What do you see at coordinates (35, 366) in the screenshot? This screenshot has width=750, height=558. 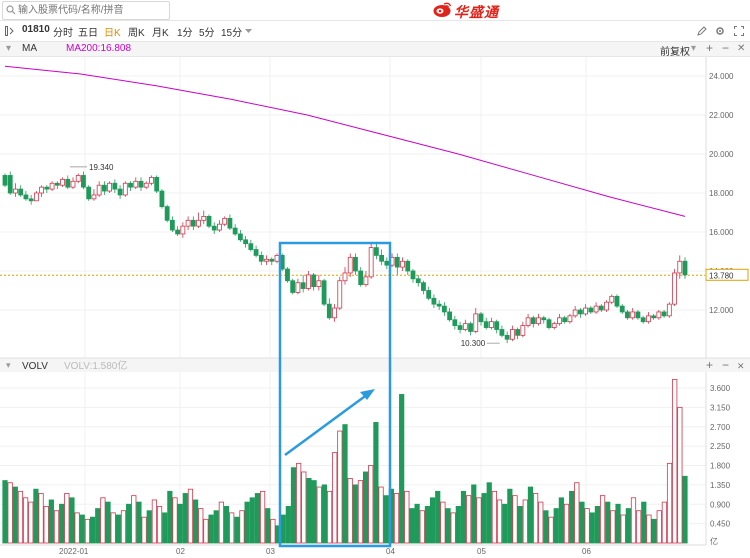 I see `vol-indicator-name: VOLV` at bounding box center [35, 366].